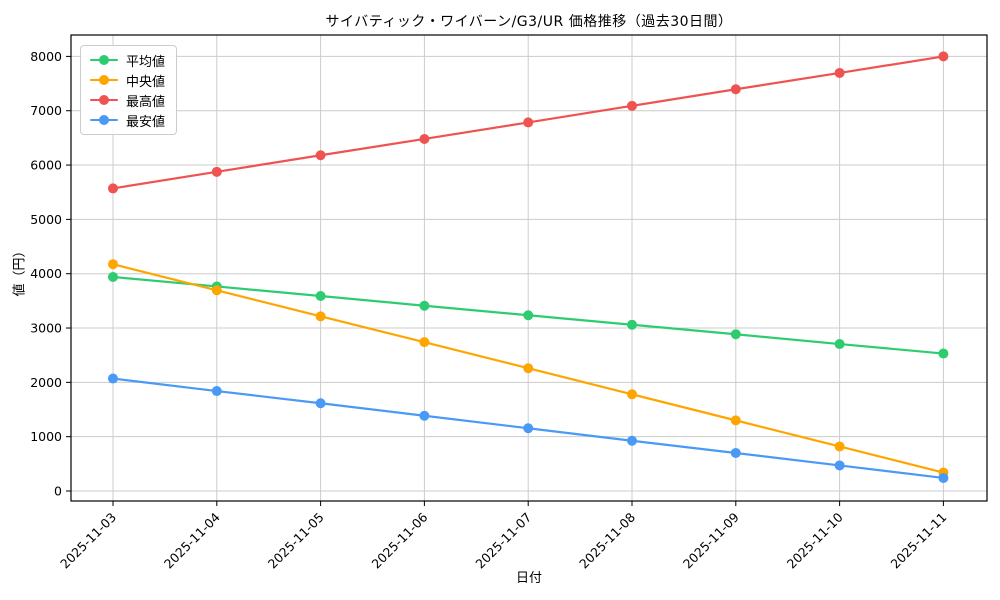 This screenshot has height=600, width=1000. I want to click on x-tick-label: 2025-11-09, so click(711, 540).